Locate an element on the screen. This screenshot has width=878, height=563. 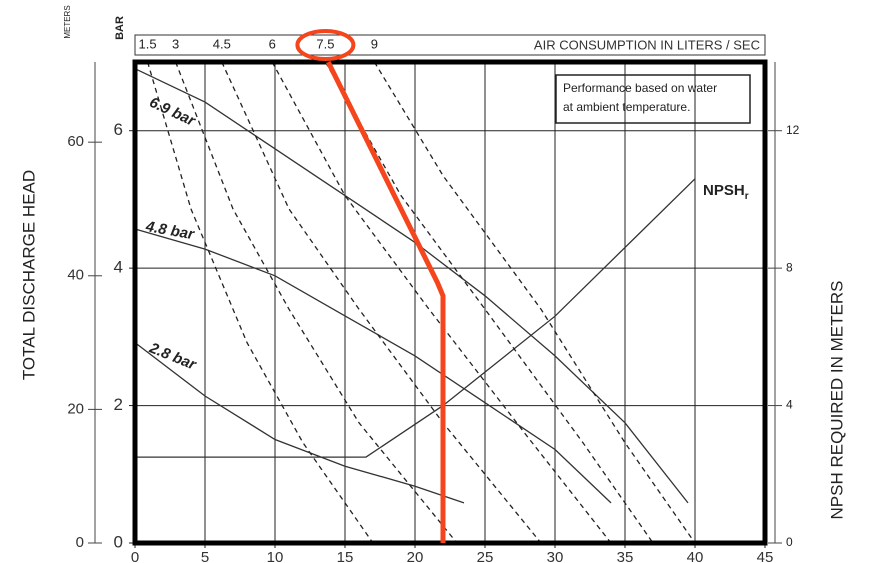
y-unit: METERS is located at coordinates (67, 21).